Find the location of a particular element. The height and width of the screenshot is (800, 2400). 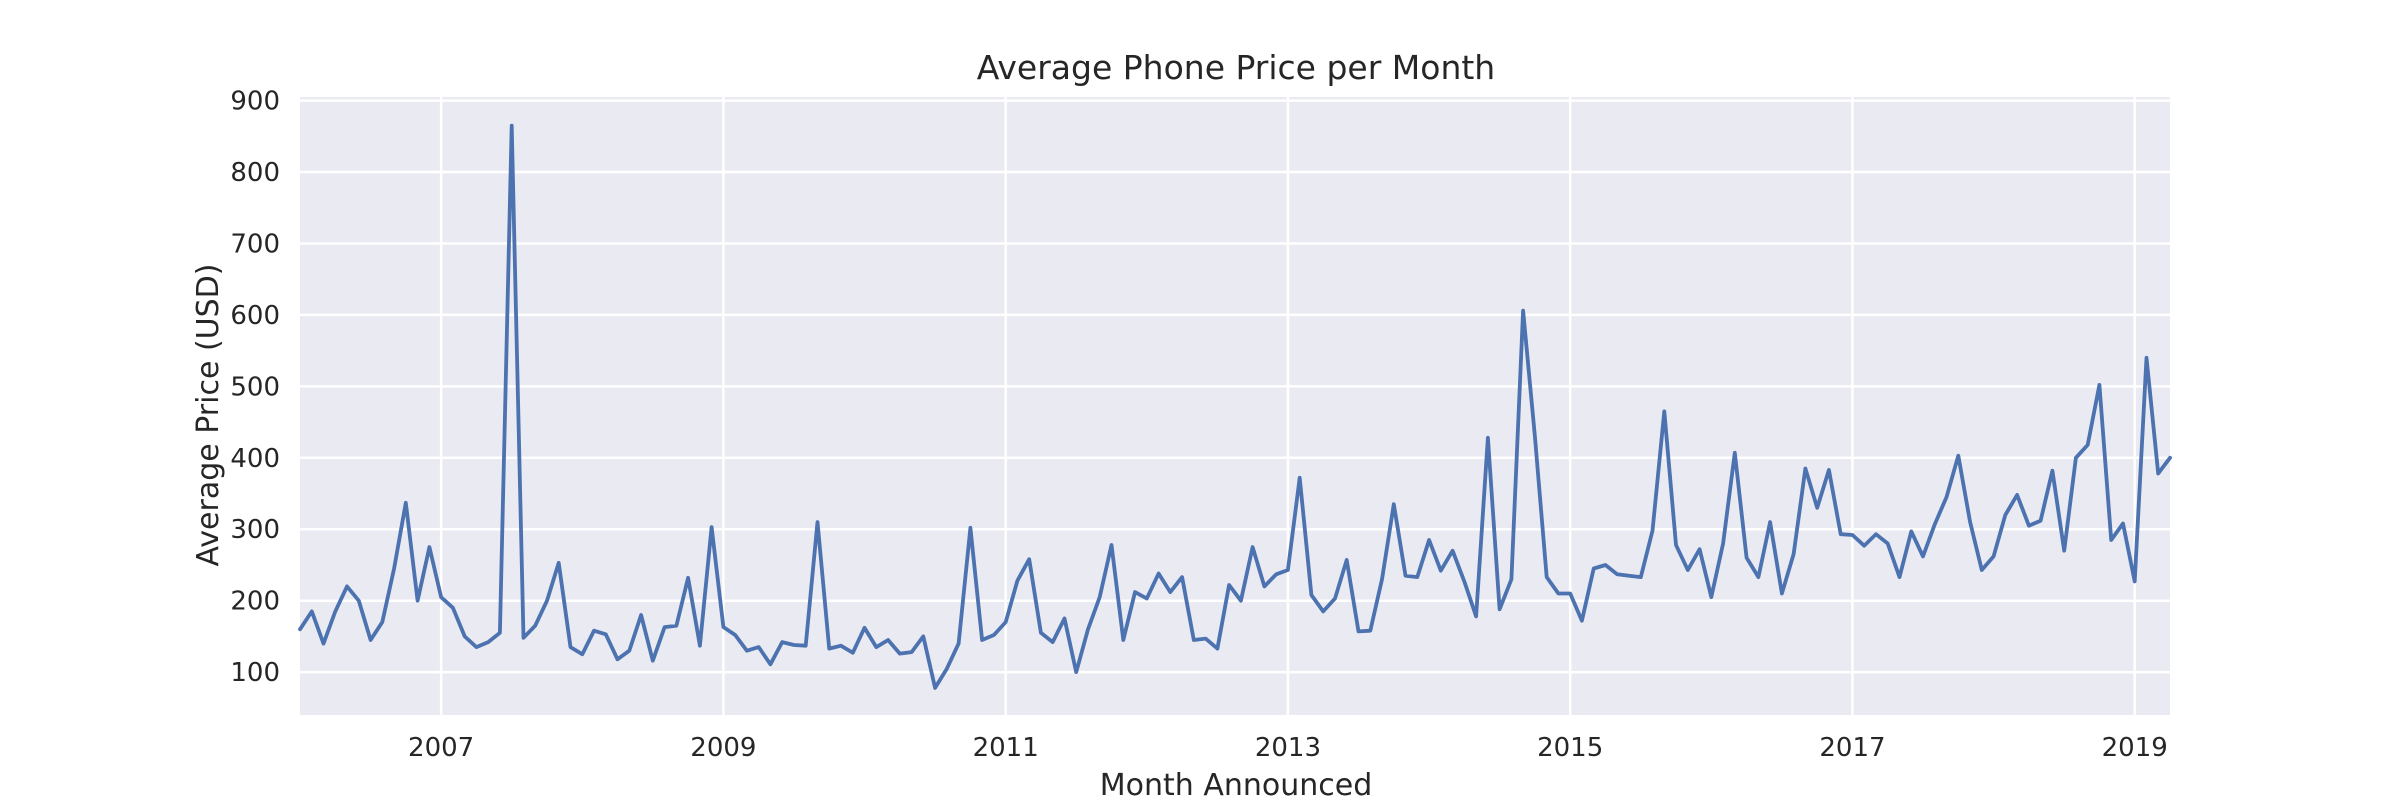

x-tick-labels: 2007 2009 2011 2013 2015 2017 2019 is located at coordinates (1288, 748).